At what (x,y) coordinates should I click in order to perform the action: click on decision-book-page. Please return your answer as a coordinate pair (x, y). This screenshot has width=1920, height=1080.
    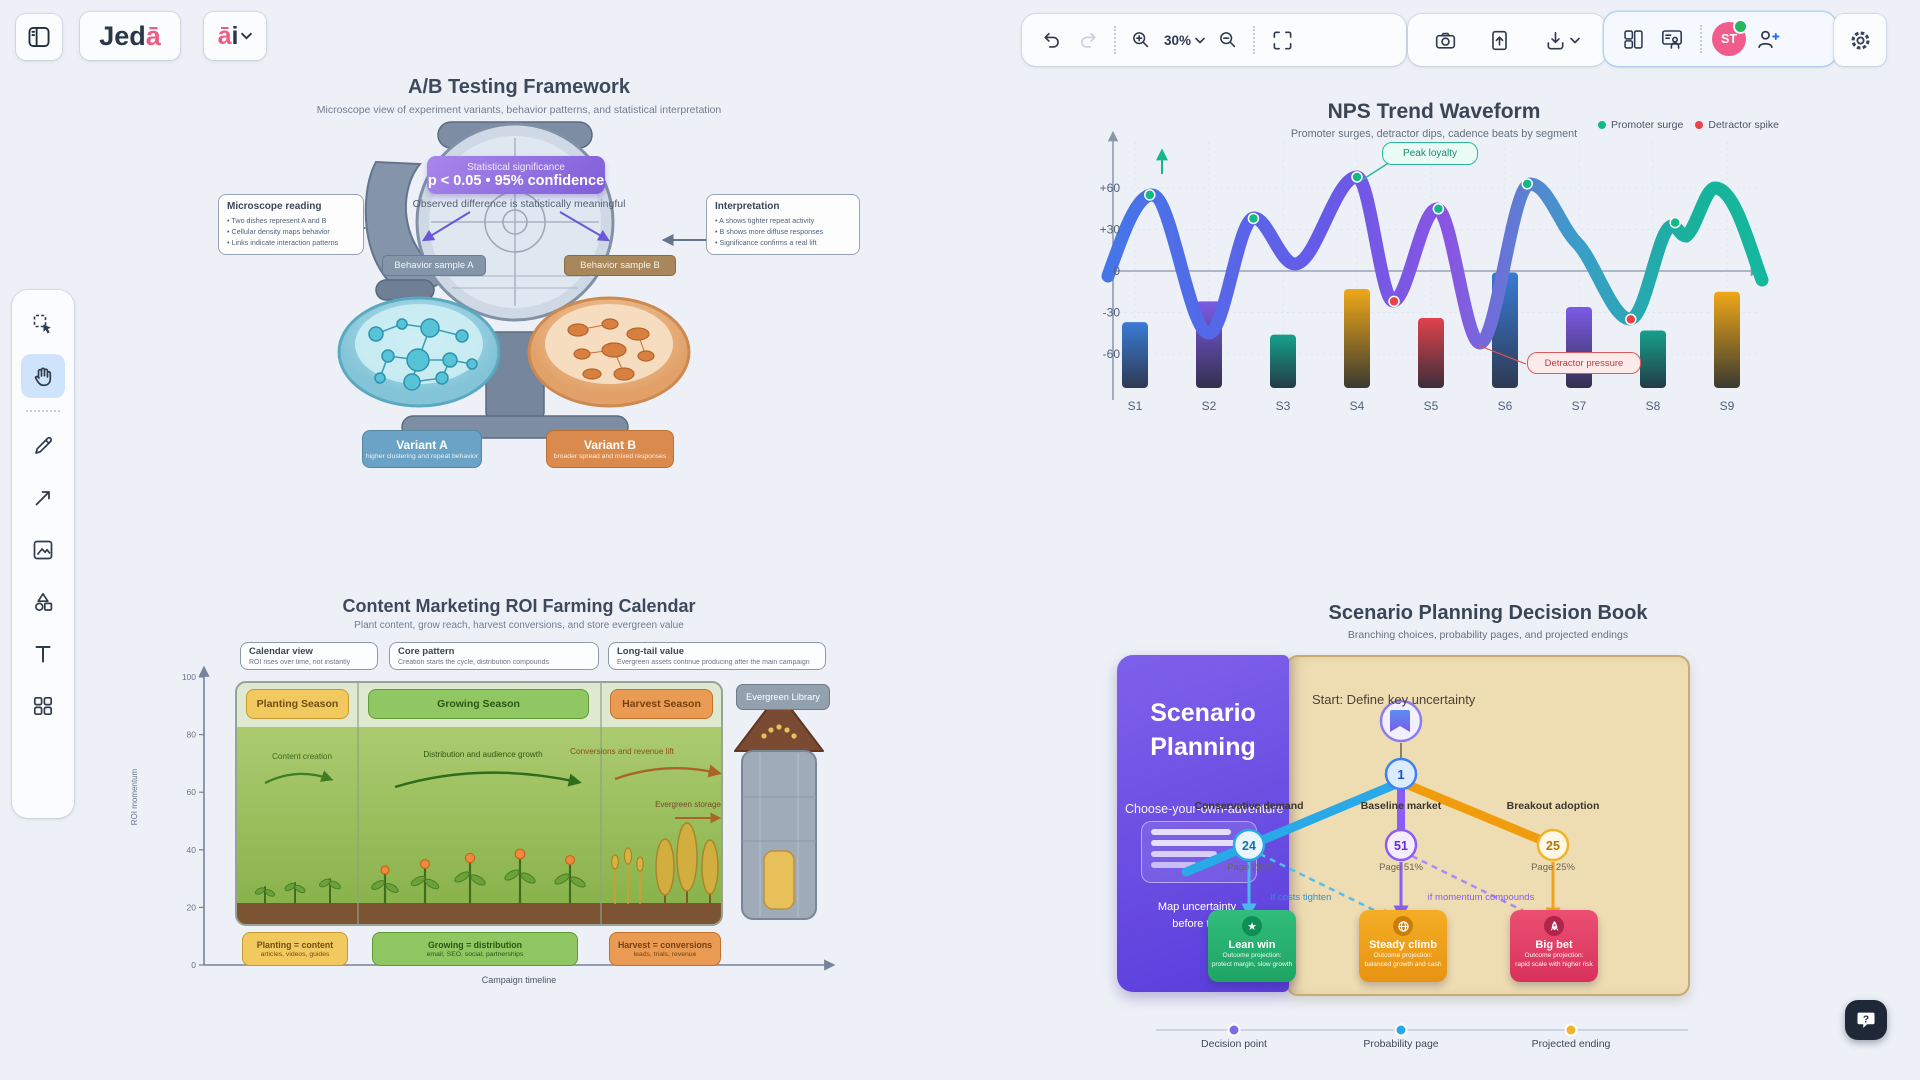
    Looking at the image, I should click on (1488, 825).